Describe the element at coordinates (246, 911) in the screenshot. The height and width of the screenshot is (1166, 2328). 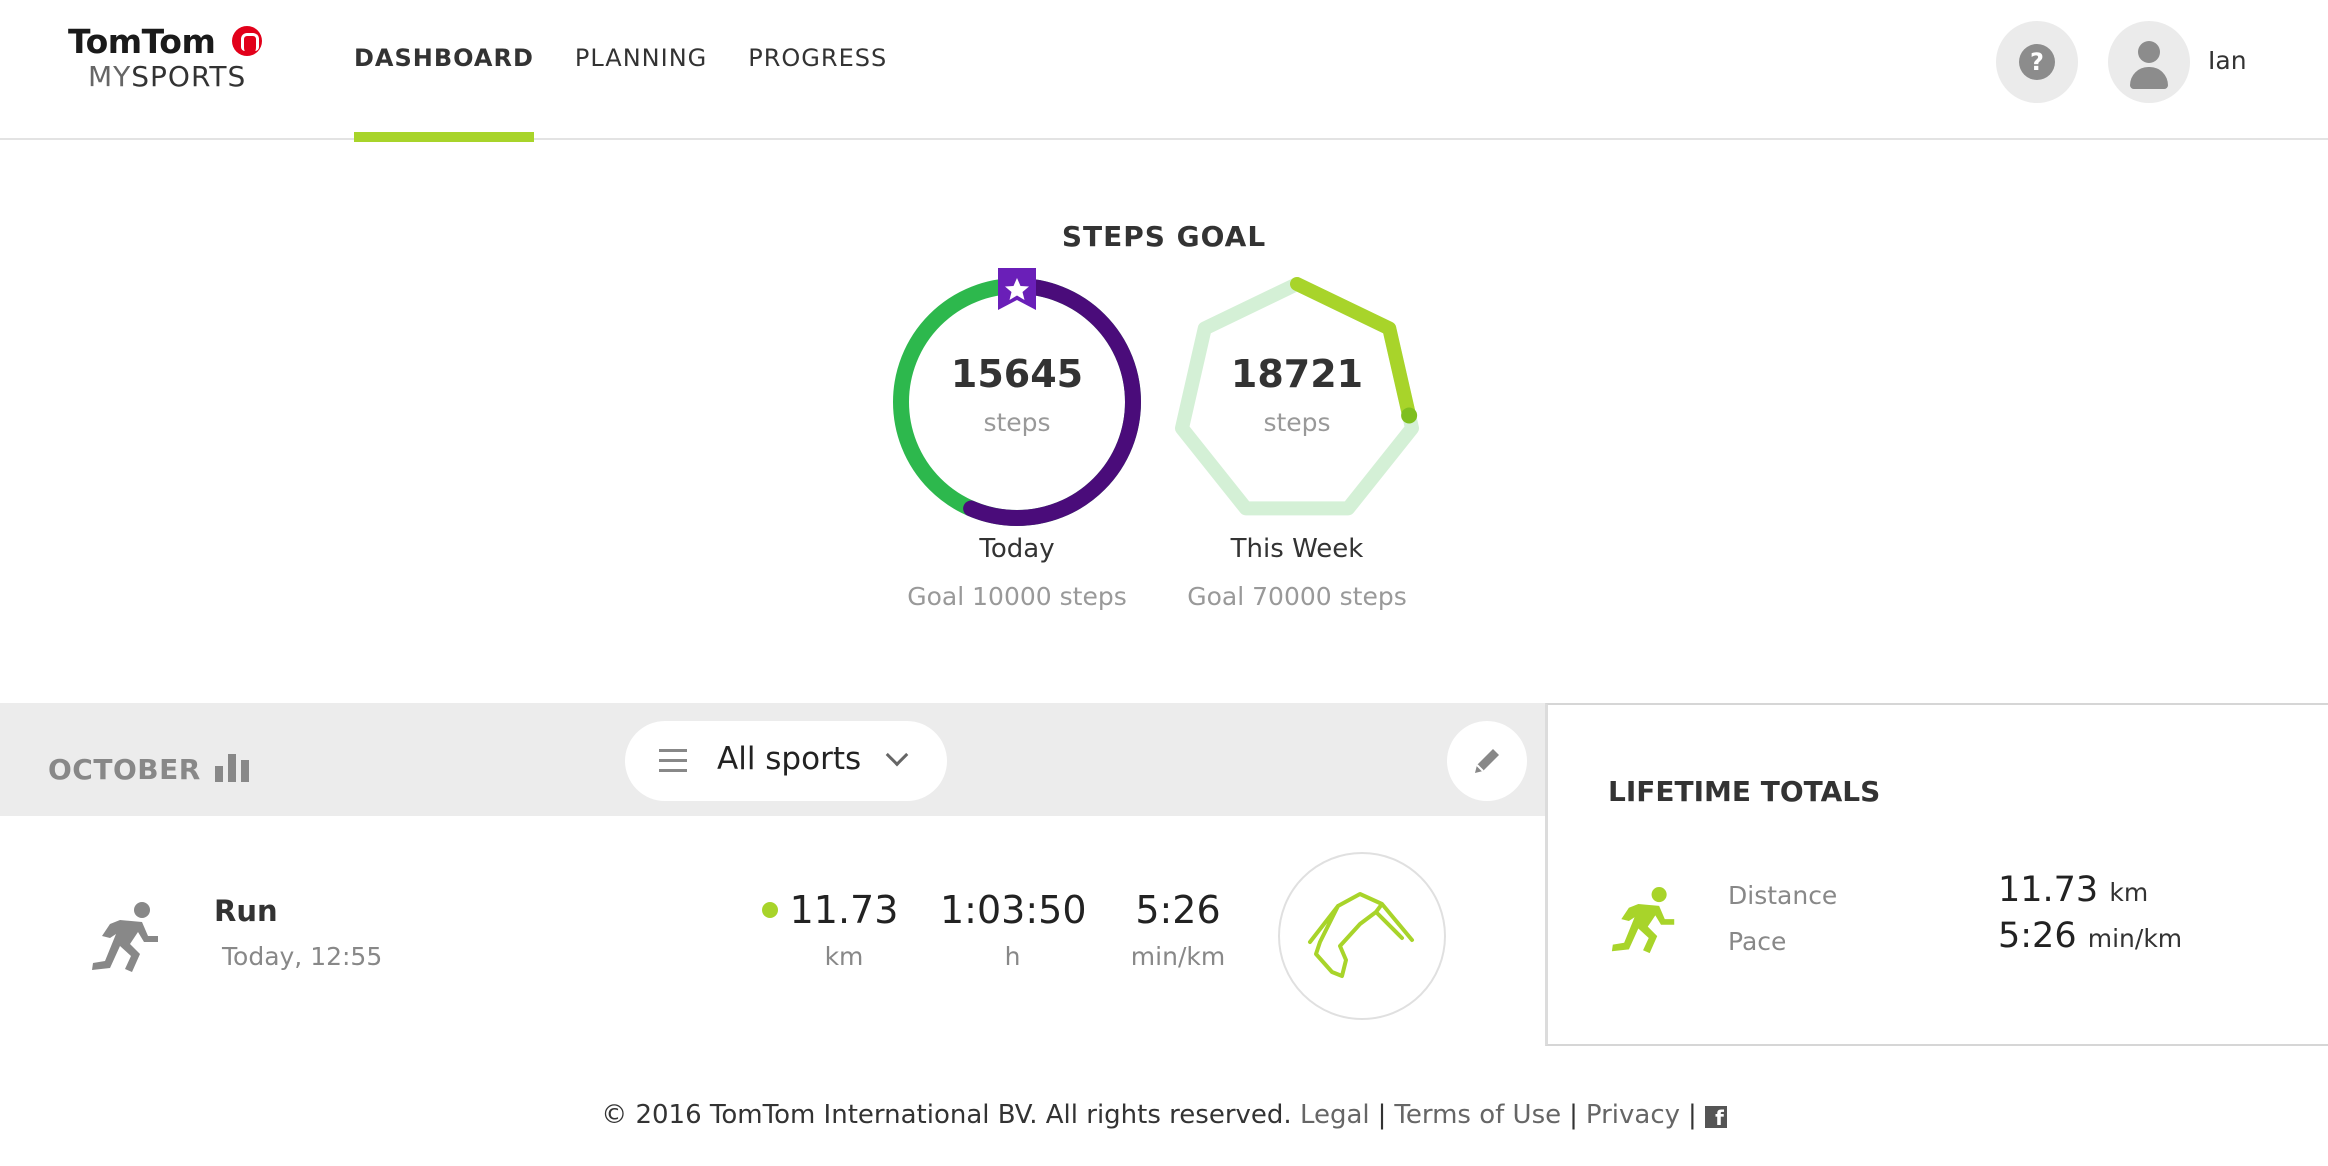
I see `activity-type: Run` at that location.